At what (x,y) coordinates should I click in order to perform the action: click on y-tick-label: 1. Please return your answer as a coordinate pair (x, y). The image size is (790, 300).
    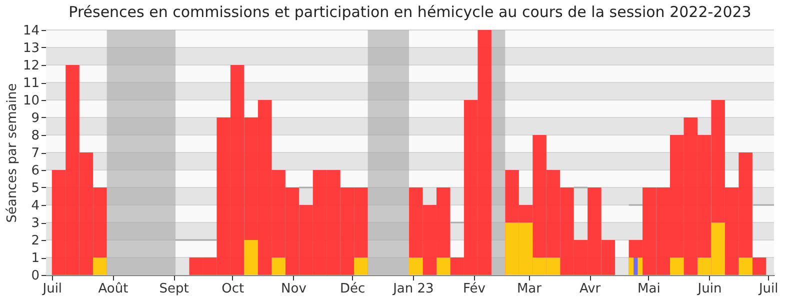
    Looking at the image, I should click on (35, 258).